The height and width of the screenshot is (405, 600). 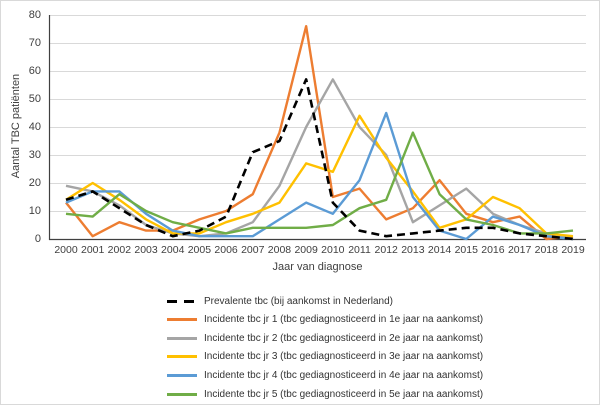 What do you see at coordinates (413, 250) in the screenshot?
I see `x-tick-label: 2013` at bounding box center [413, 250].